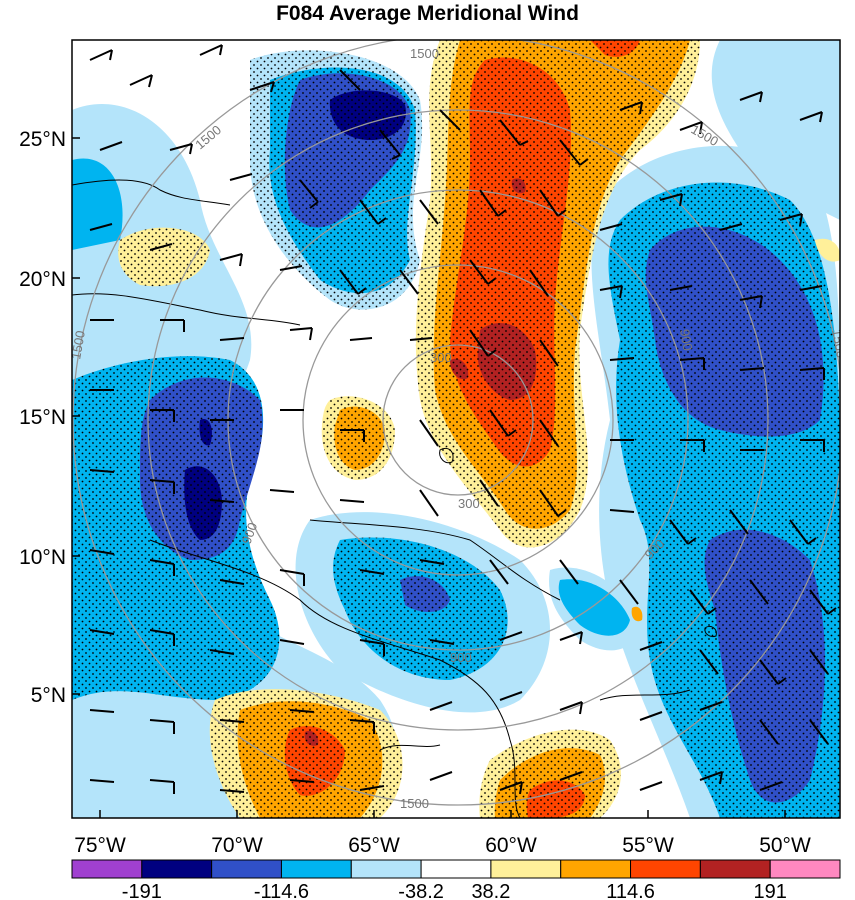 The width and height of the screenshot is (855, 900). Describe the element at coordinates (769, 890) in the screenshot. I see `colorbar-tick-label: 191` at that location.